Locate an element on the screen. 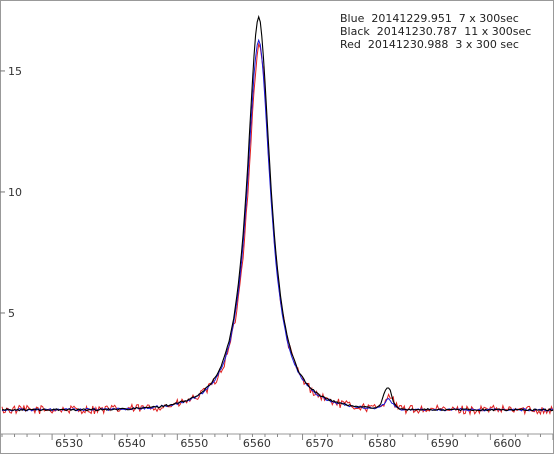 Image resolution: width=554 pixels, height=454 pixels. y-axis-ticks: 5 10 15 is located at coordinates (11, 192).